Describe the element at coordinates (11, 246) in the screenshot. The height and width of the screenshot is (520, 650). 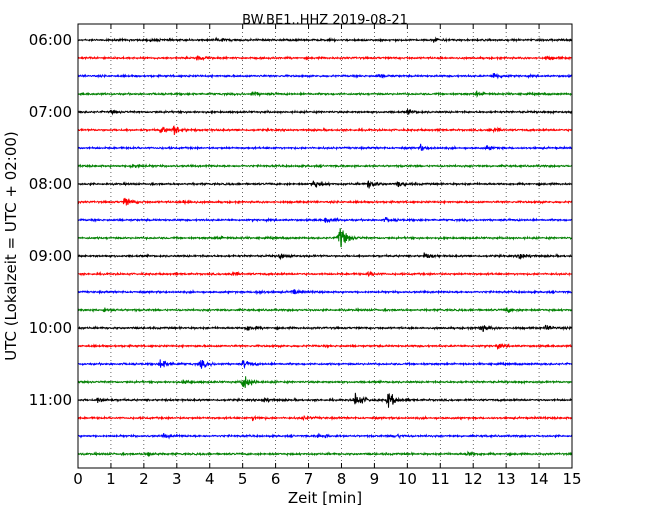
I see `y-axis-label: UTC (Lokalzeit = UTC + 02:00)` at that location.